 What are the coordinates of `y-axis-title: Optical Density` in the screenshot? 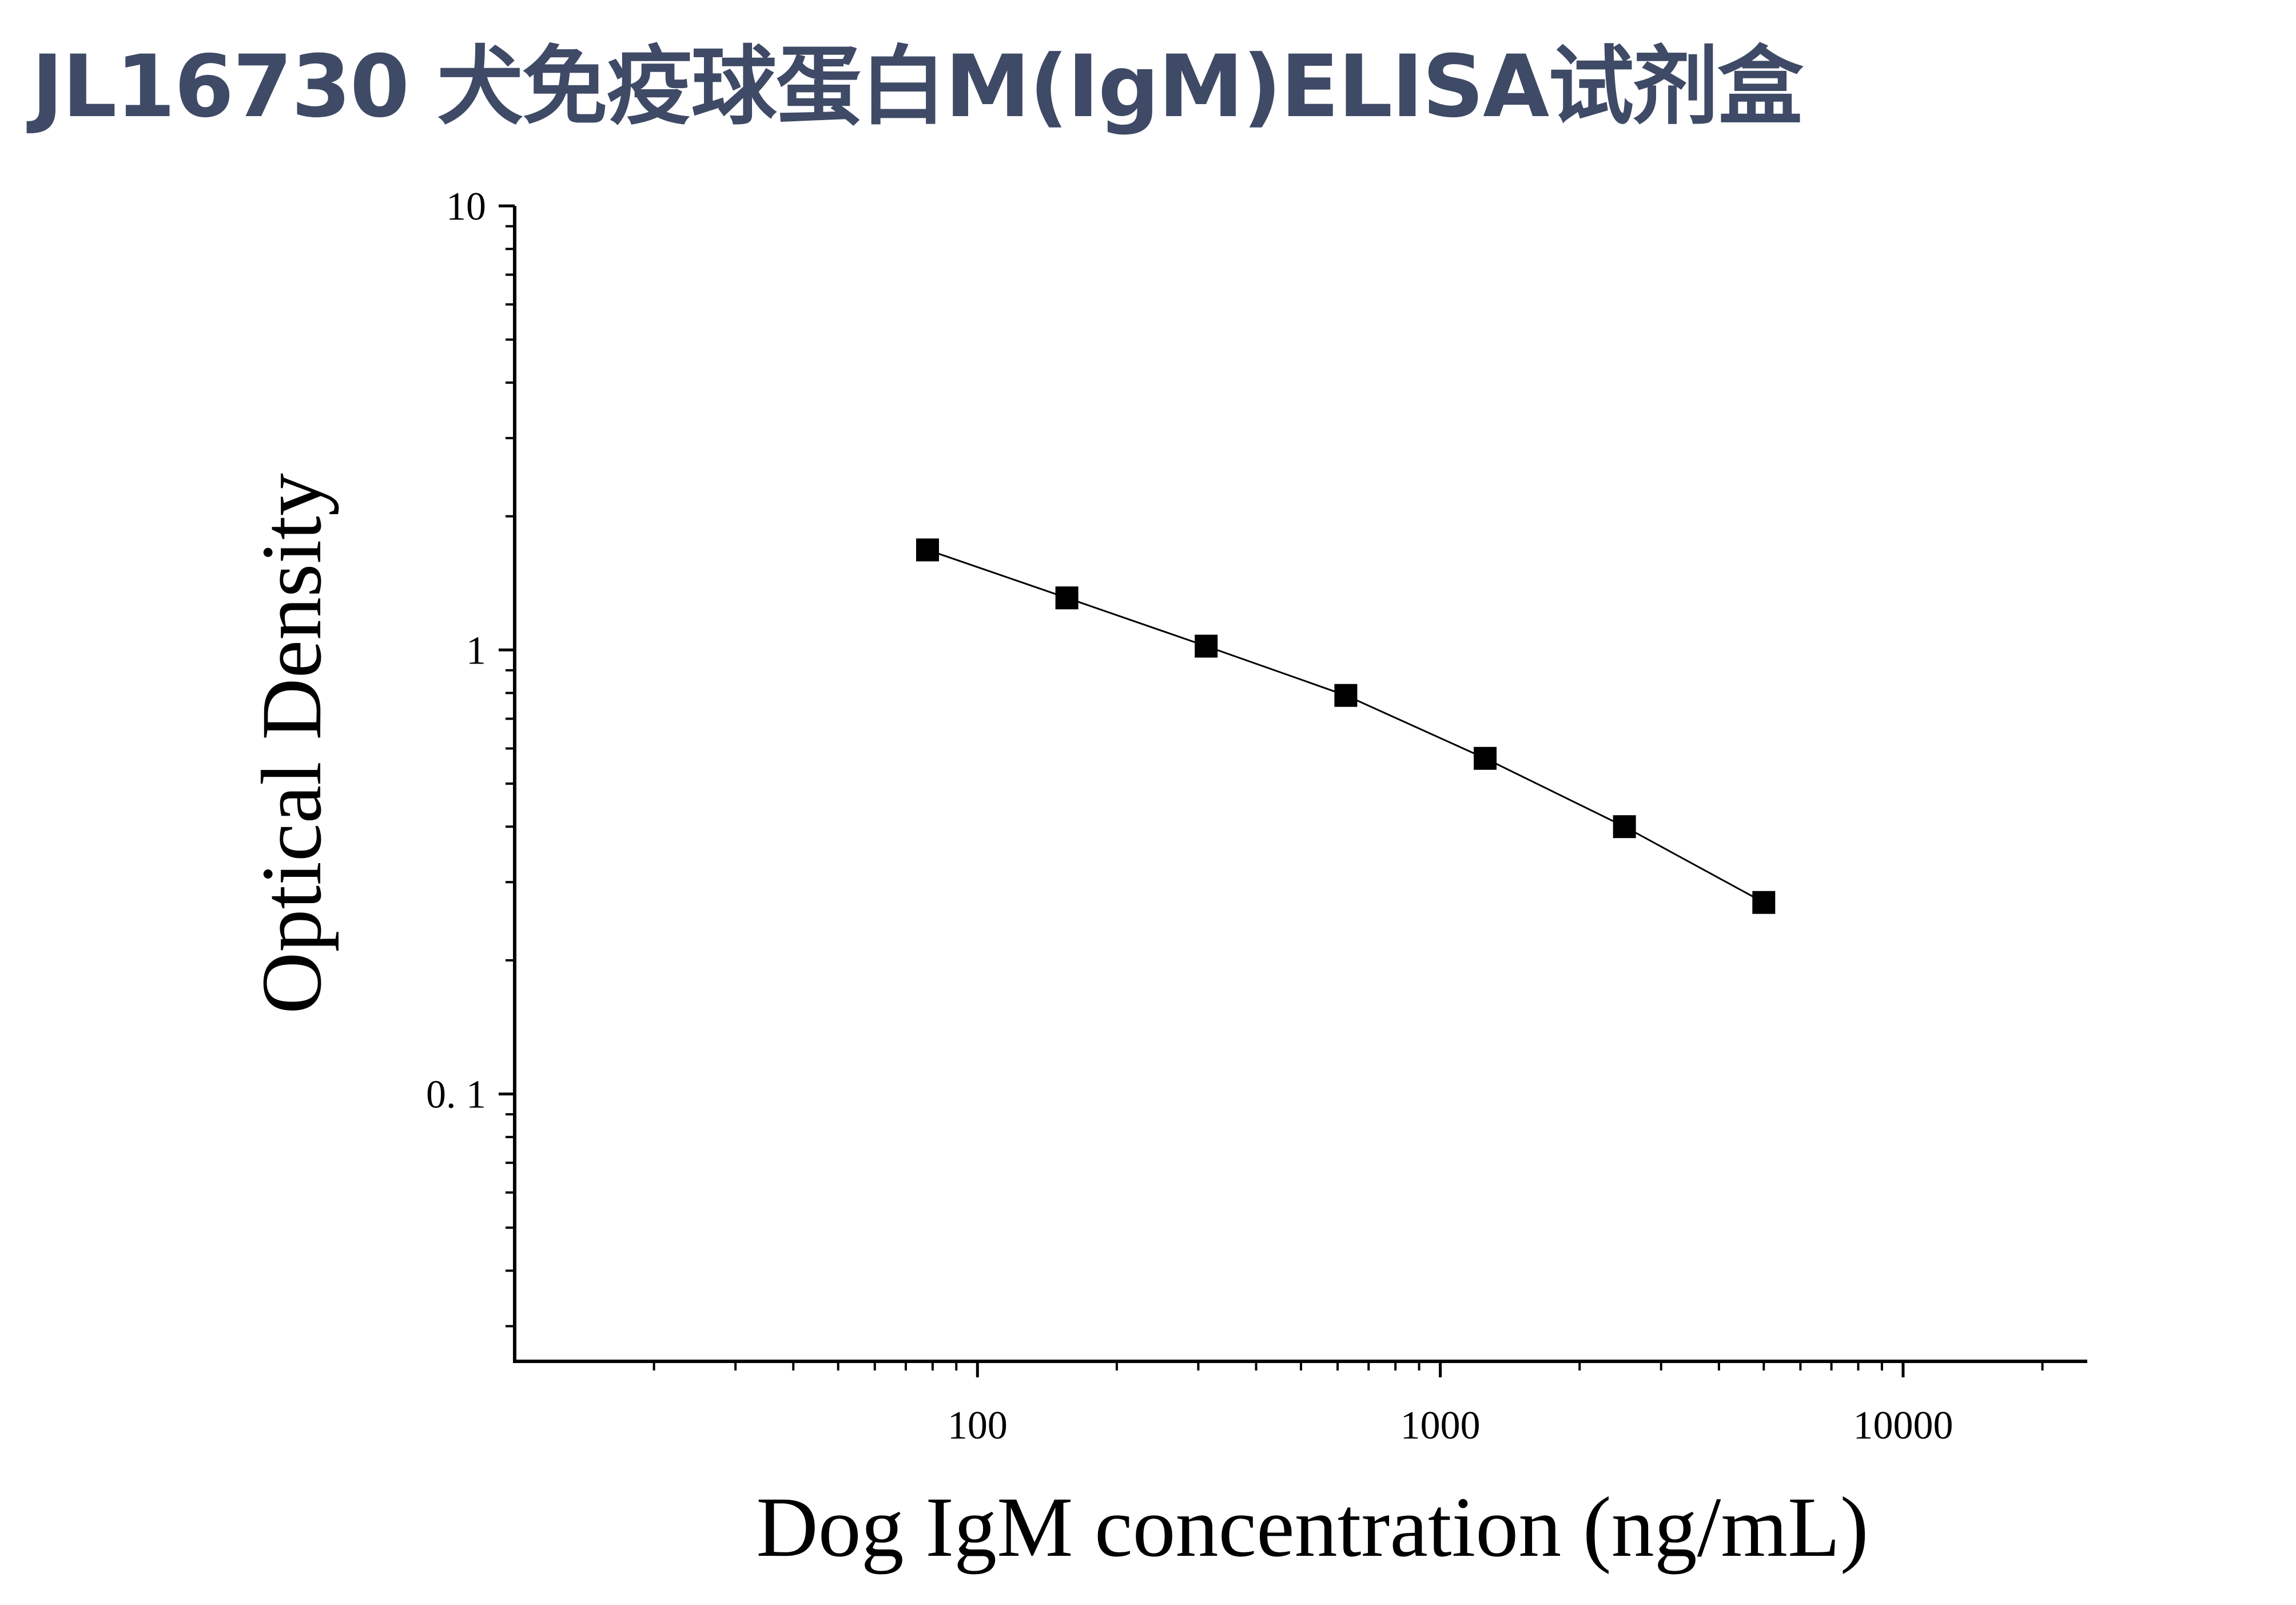 It's located at (292, 743).